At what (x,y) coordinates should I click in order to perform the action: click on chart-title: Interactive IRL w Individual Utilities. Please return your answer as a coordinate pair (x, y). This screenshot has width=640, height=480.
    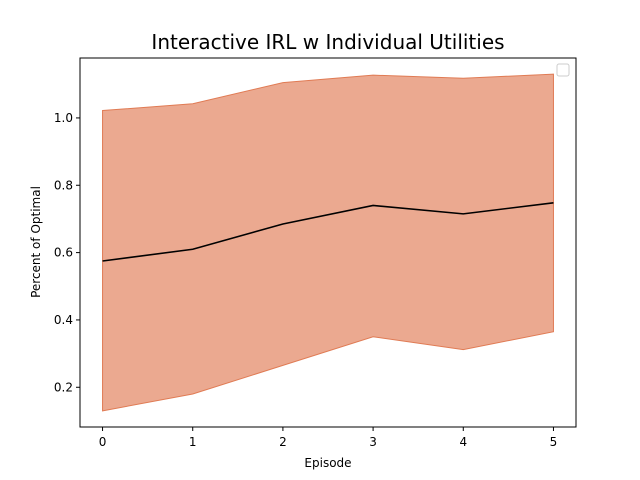
    Looking at the image, I should click on (327, 42).